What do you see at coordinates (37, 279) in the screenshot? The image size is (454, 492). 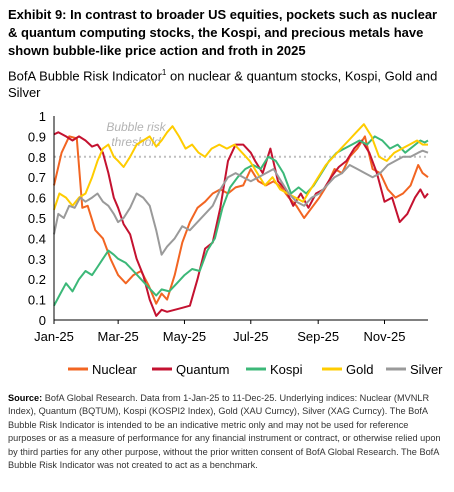 I see `y-tick-label: 0.2` at bounding box center [37, 279].